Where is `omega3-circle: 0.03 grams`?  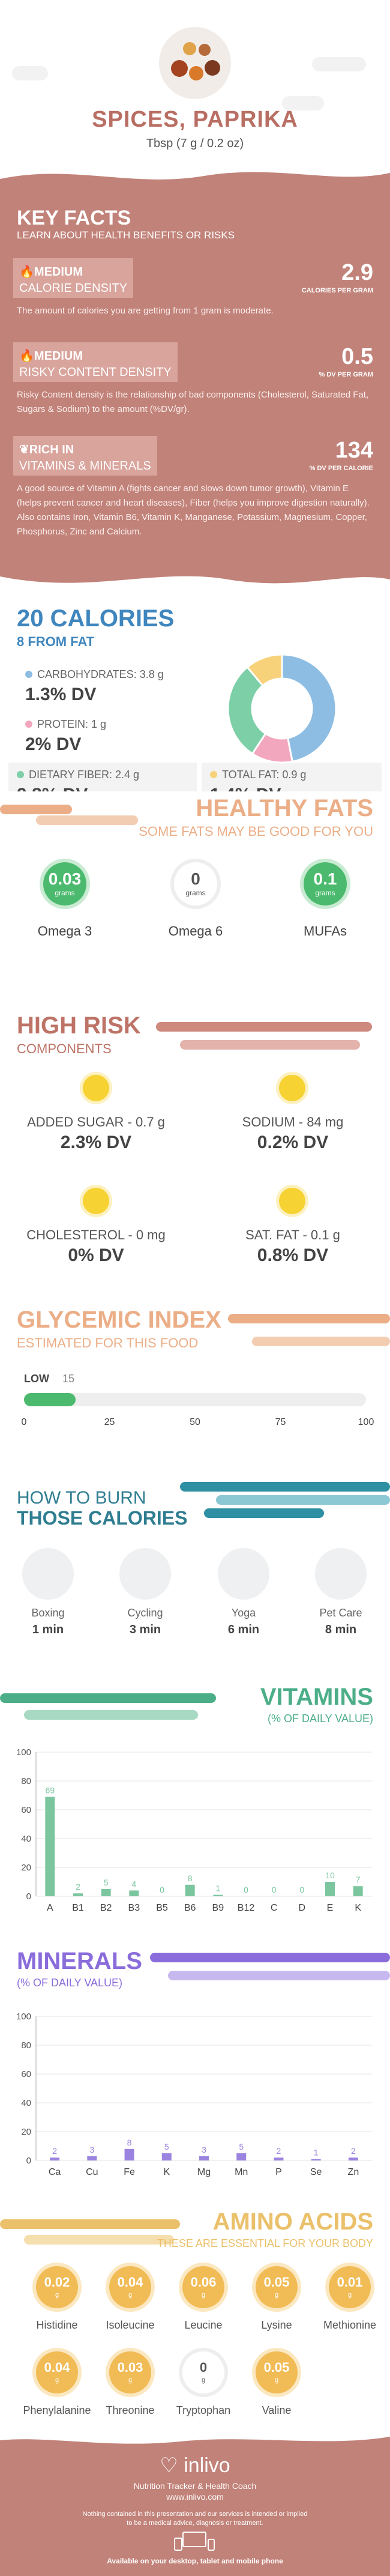 omega3-circle: 0.03 grams is located at coordinates (64, 884).